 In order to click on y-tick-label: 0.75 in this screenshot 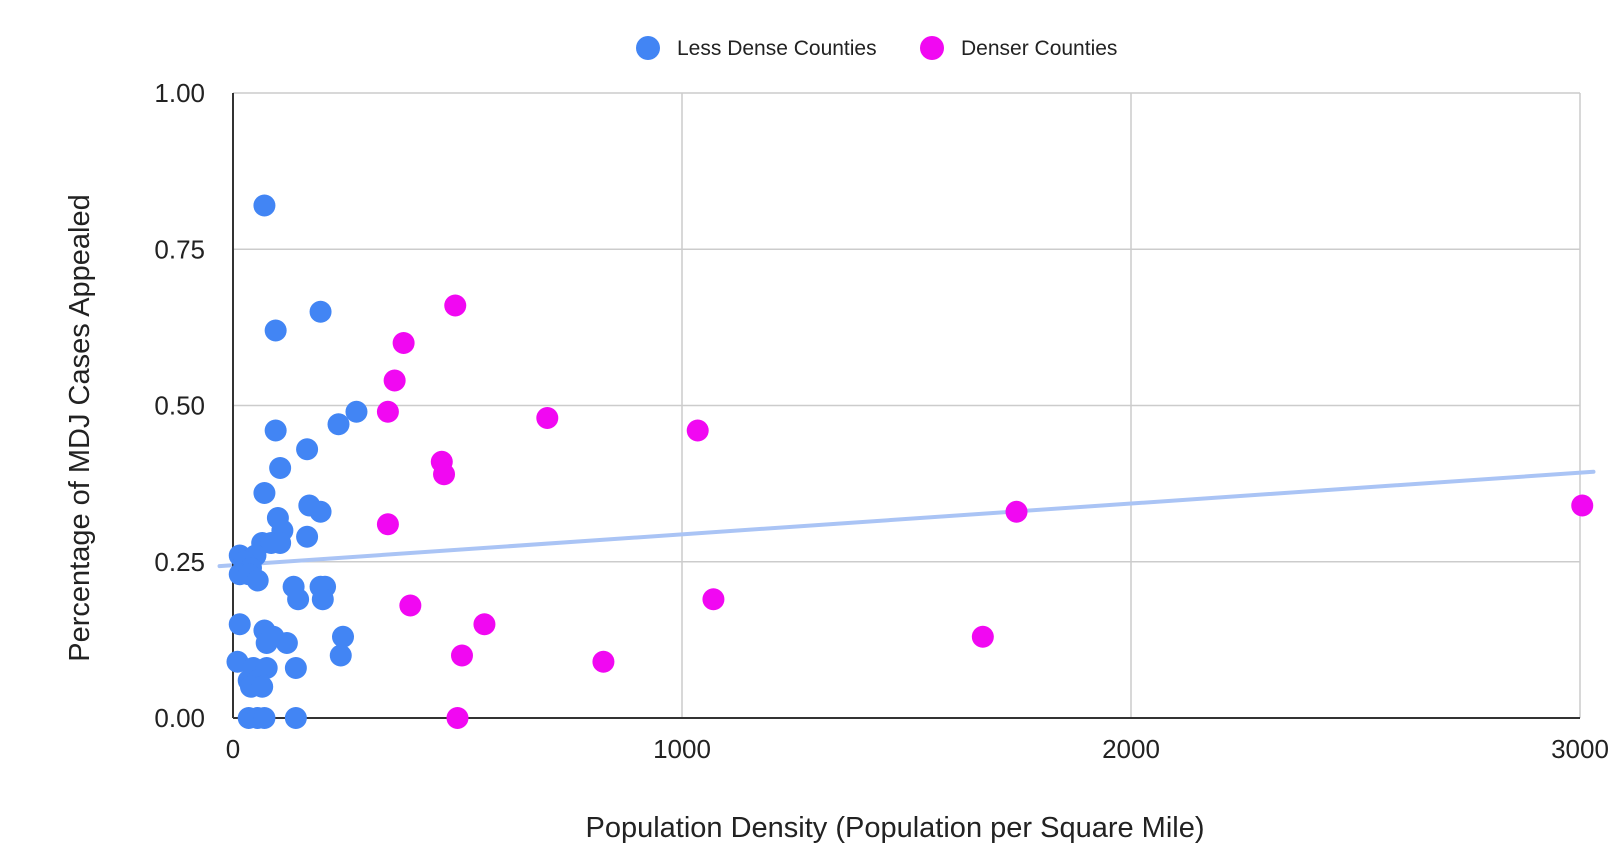, I will do `click(179, 249)`.